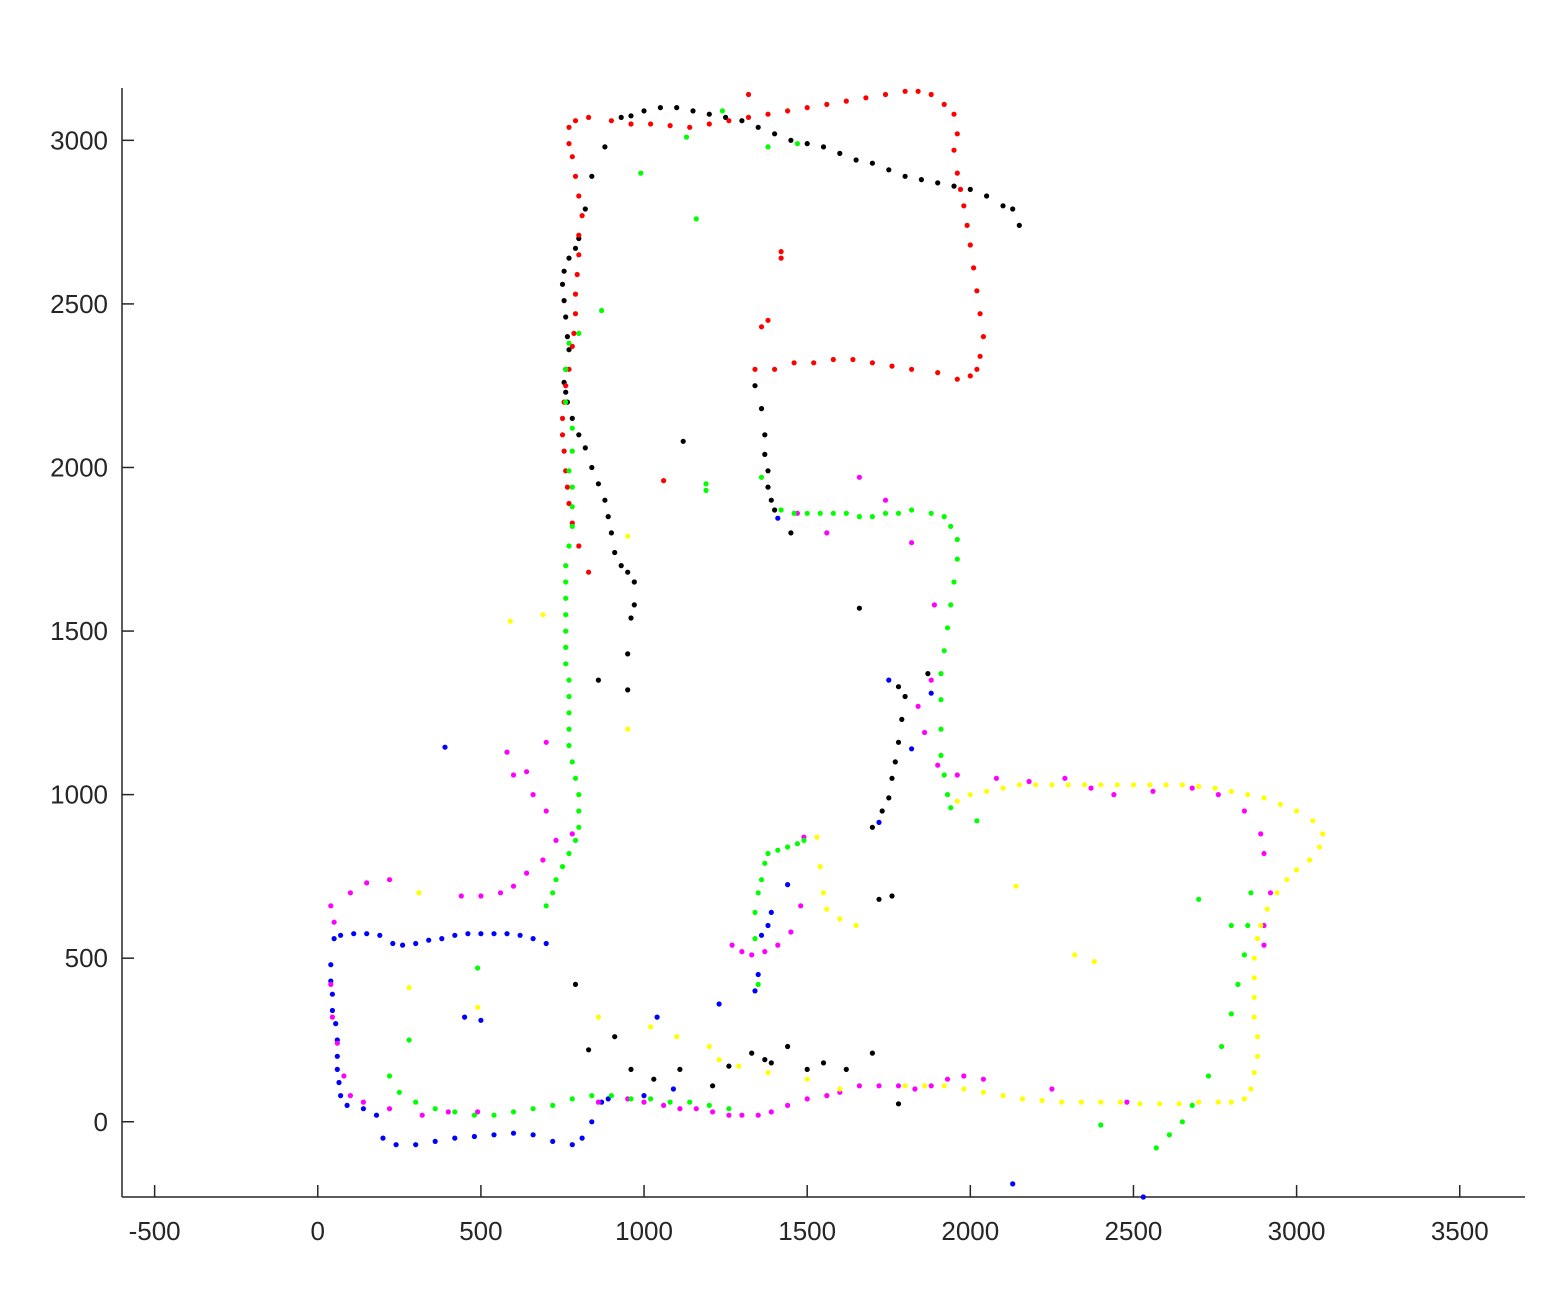 The image size is (1560, 1298). I want to click on x-tick-label: 3500, so click(1460, 1231).